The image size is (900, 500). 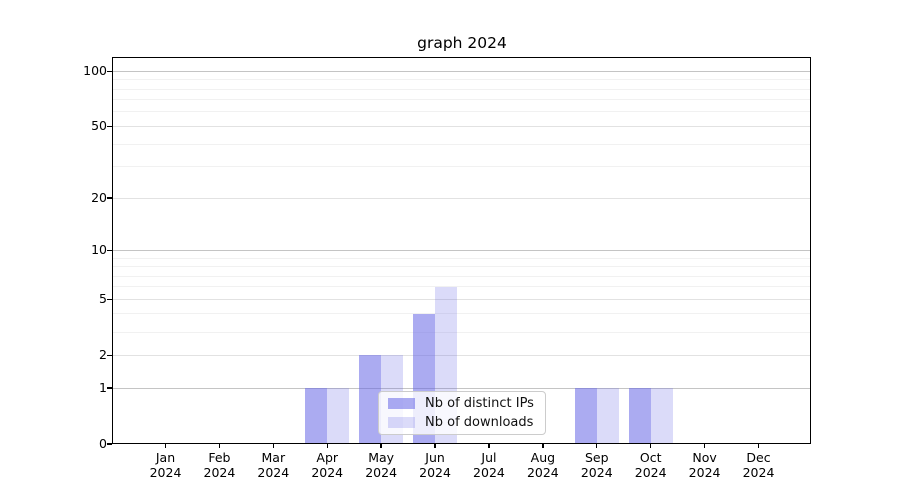 What do you see at coordinates (479, 403) in the screenshot?
I see `legend-label-distinct-ips: Nb of distinct IPs` at bounding box center [479, 403].